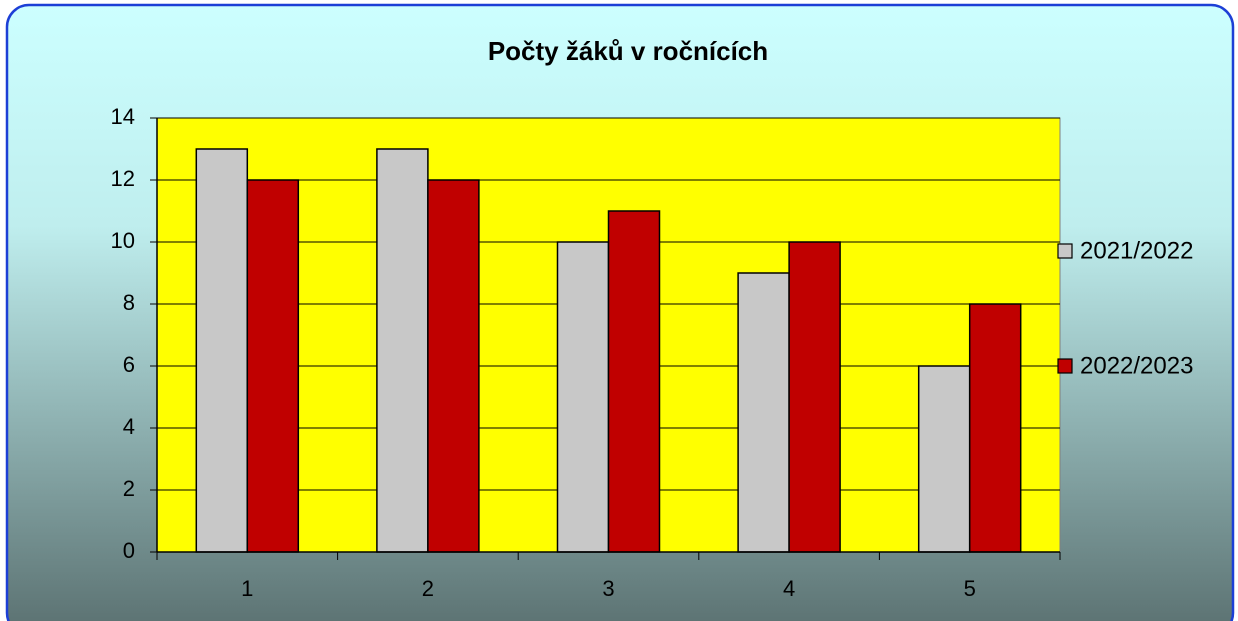 The image size is (1238, 621). What do you see at coordinates (123, 240) in the screenshot?
I see `y-tick-label: 10` at bounding box center [123, 240].